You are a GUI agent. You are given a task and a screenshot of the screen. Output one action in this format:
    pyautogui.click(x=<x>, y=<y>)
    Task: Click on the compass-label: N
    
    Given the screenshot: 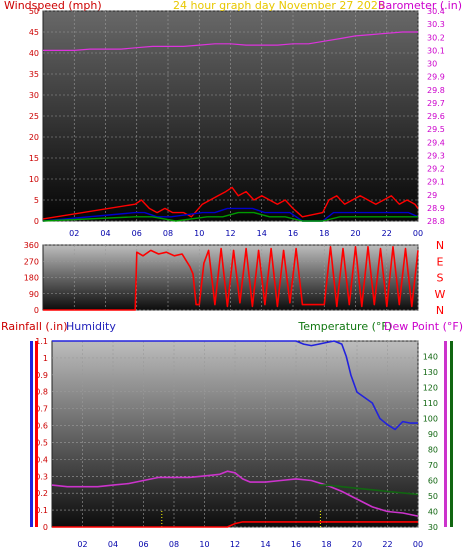 What is the action you would take?
    pyautogui.click(x=440, y=310)
    